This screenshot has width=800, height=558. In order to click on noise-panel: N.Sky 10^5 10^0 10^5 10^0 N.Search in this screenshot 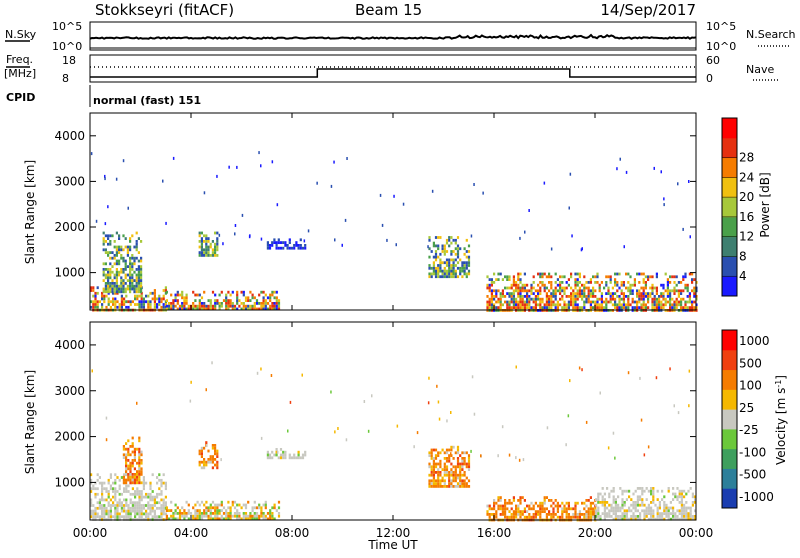, I will do `click(400, 36)`.